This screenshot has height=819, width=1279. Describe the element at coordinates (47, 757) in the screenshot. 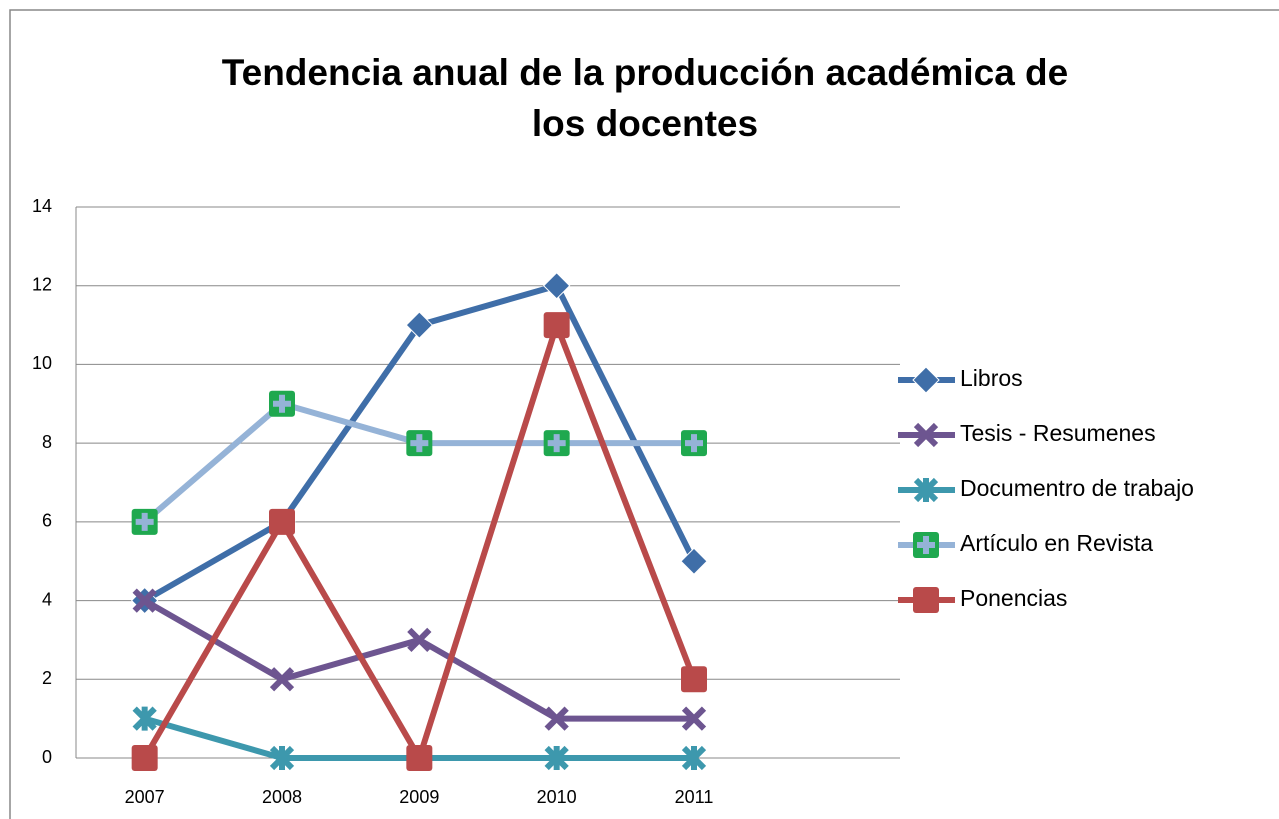

I see `y-tick-label: 0` at that location.